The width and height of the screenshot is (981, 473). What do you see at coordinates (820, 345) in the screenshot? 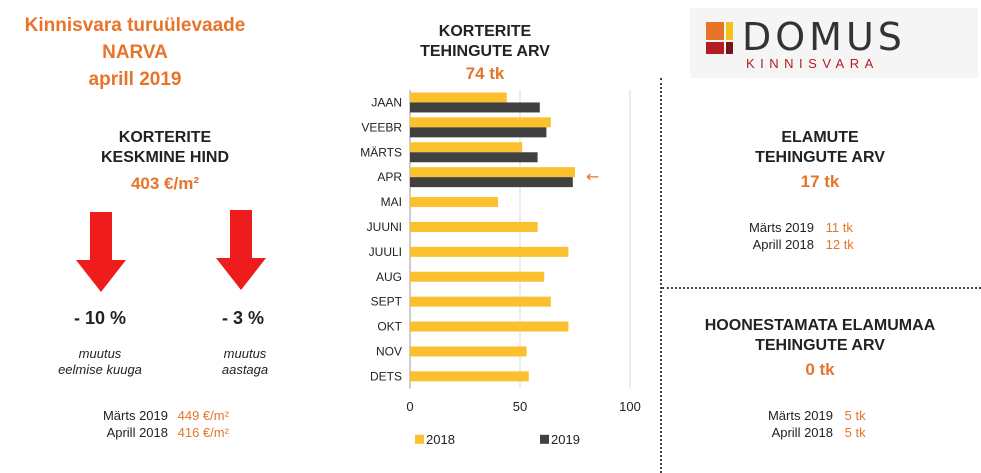
I see `land-transactions-header-line-2: TEHINGUTE ARV` at bounding box center [820, 345].